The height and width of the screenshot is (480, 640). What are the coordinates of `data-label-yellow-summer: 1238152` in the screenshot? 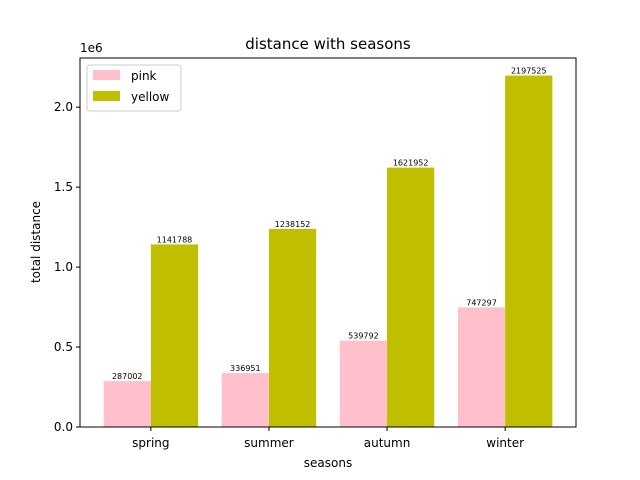 It's located at (293, 224).